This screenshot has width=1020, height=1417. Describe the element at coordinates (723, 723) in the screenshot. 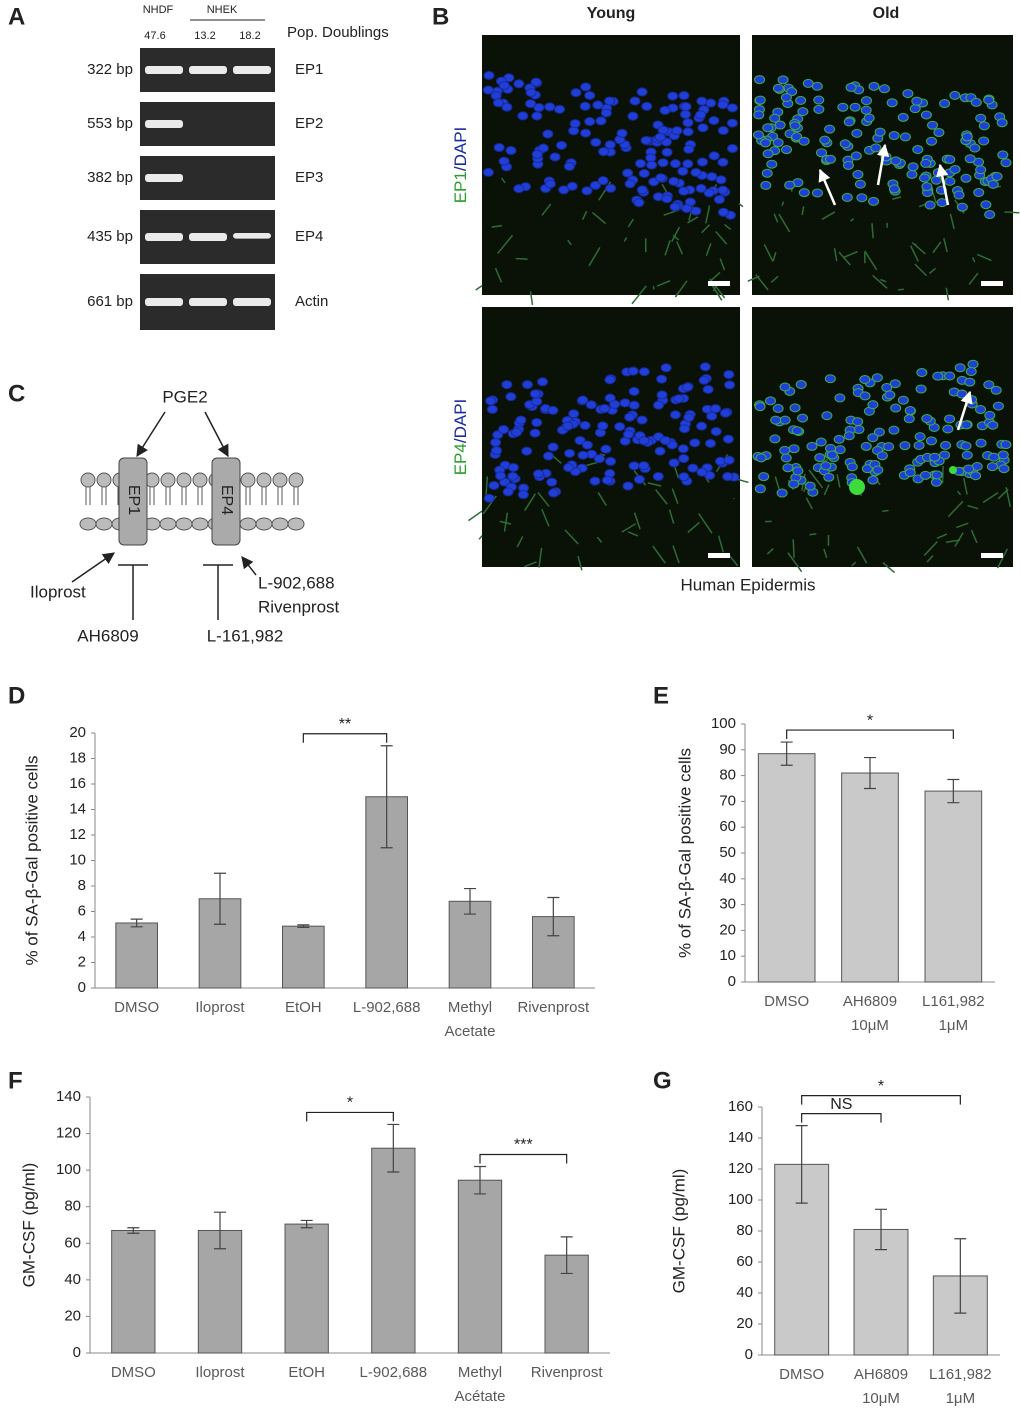

I see `y-tick-label: 100` at that location.